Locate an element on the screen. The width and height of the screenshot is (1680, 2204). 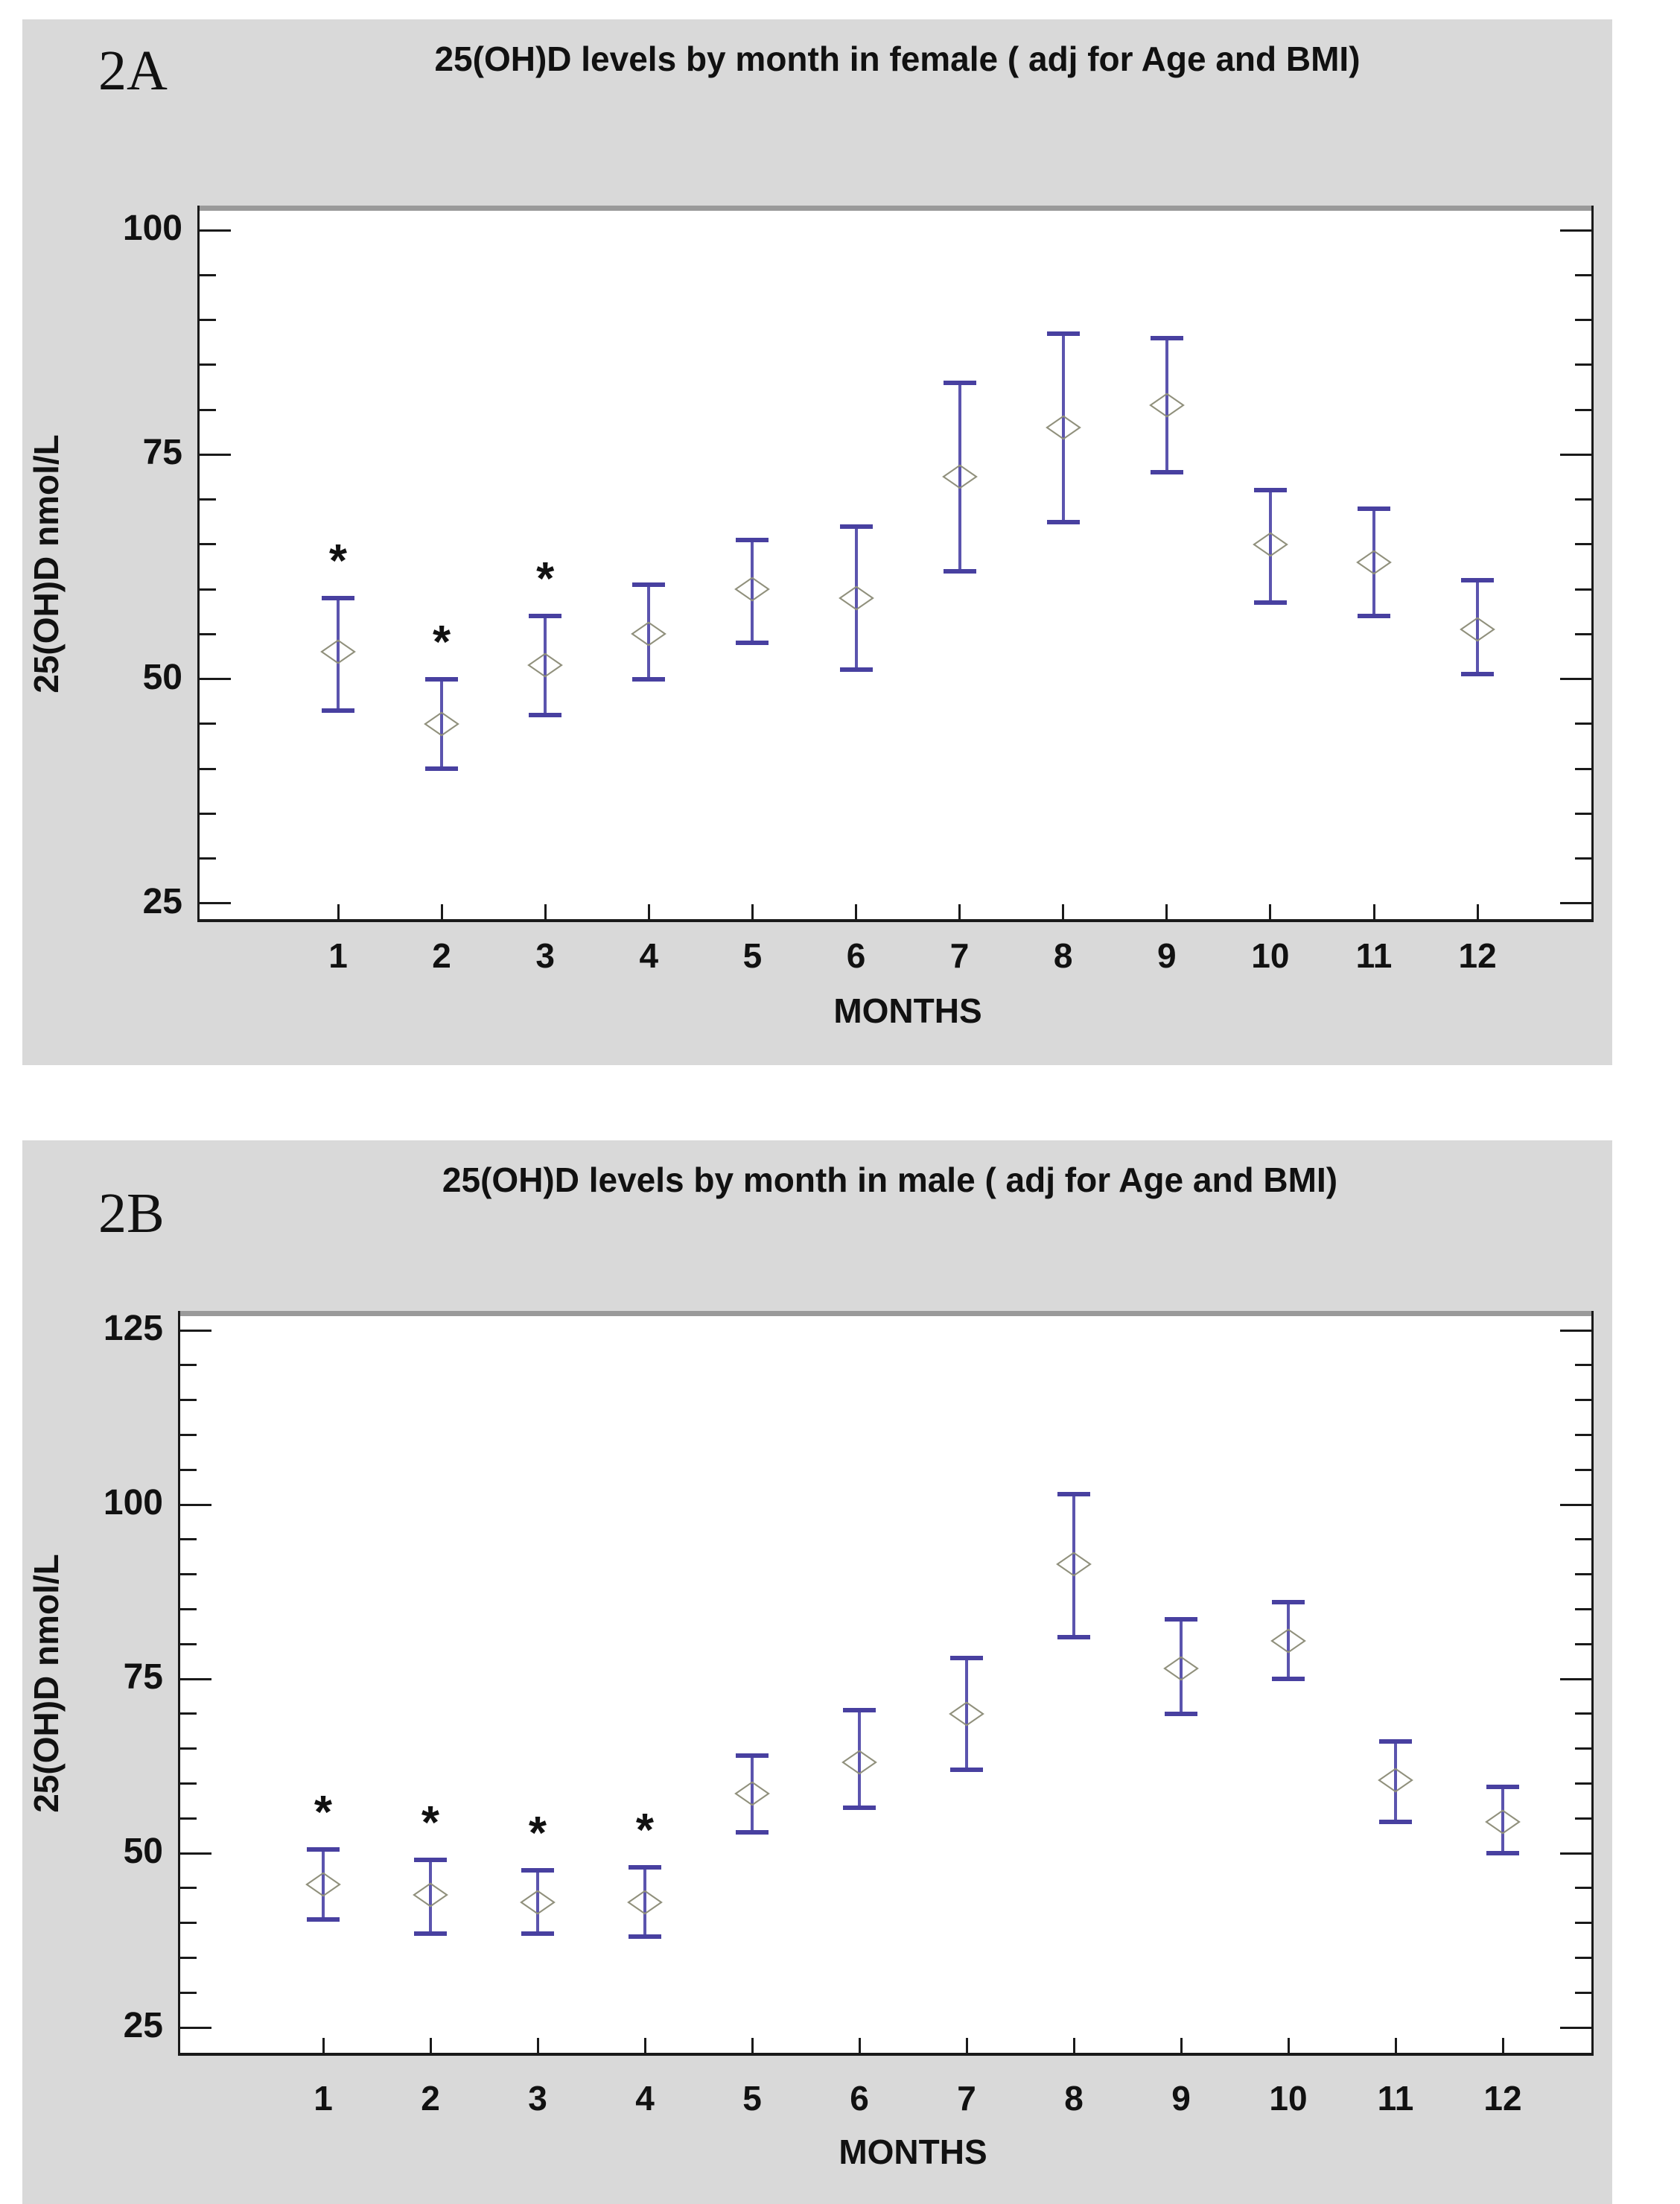
plot-border-bottom is located at coordinates (895, 920).